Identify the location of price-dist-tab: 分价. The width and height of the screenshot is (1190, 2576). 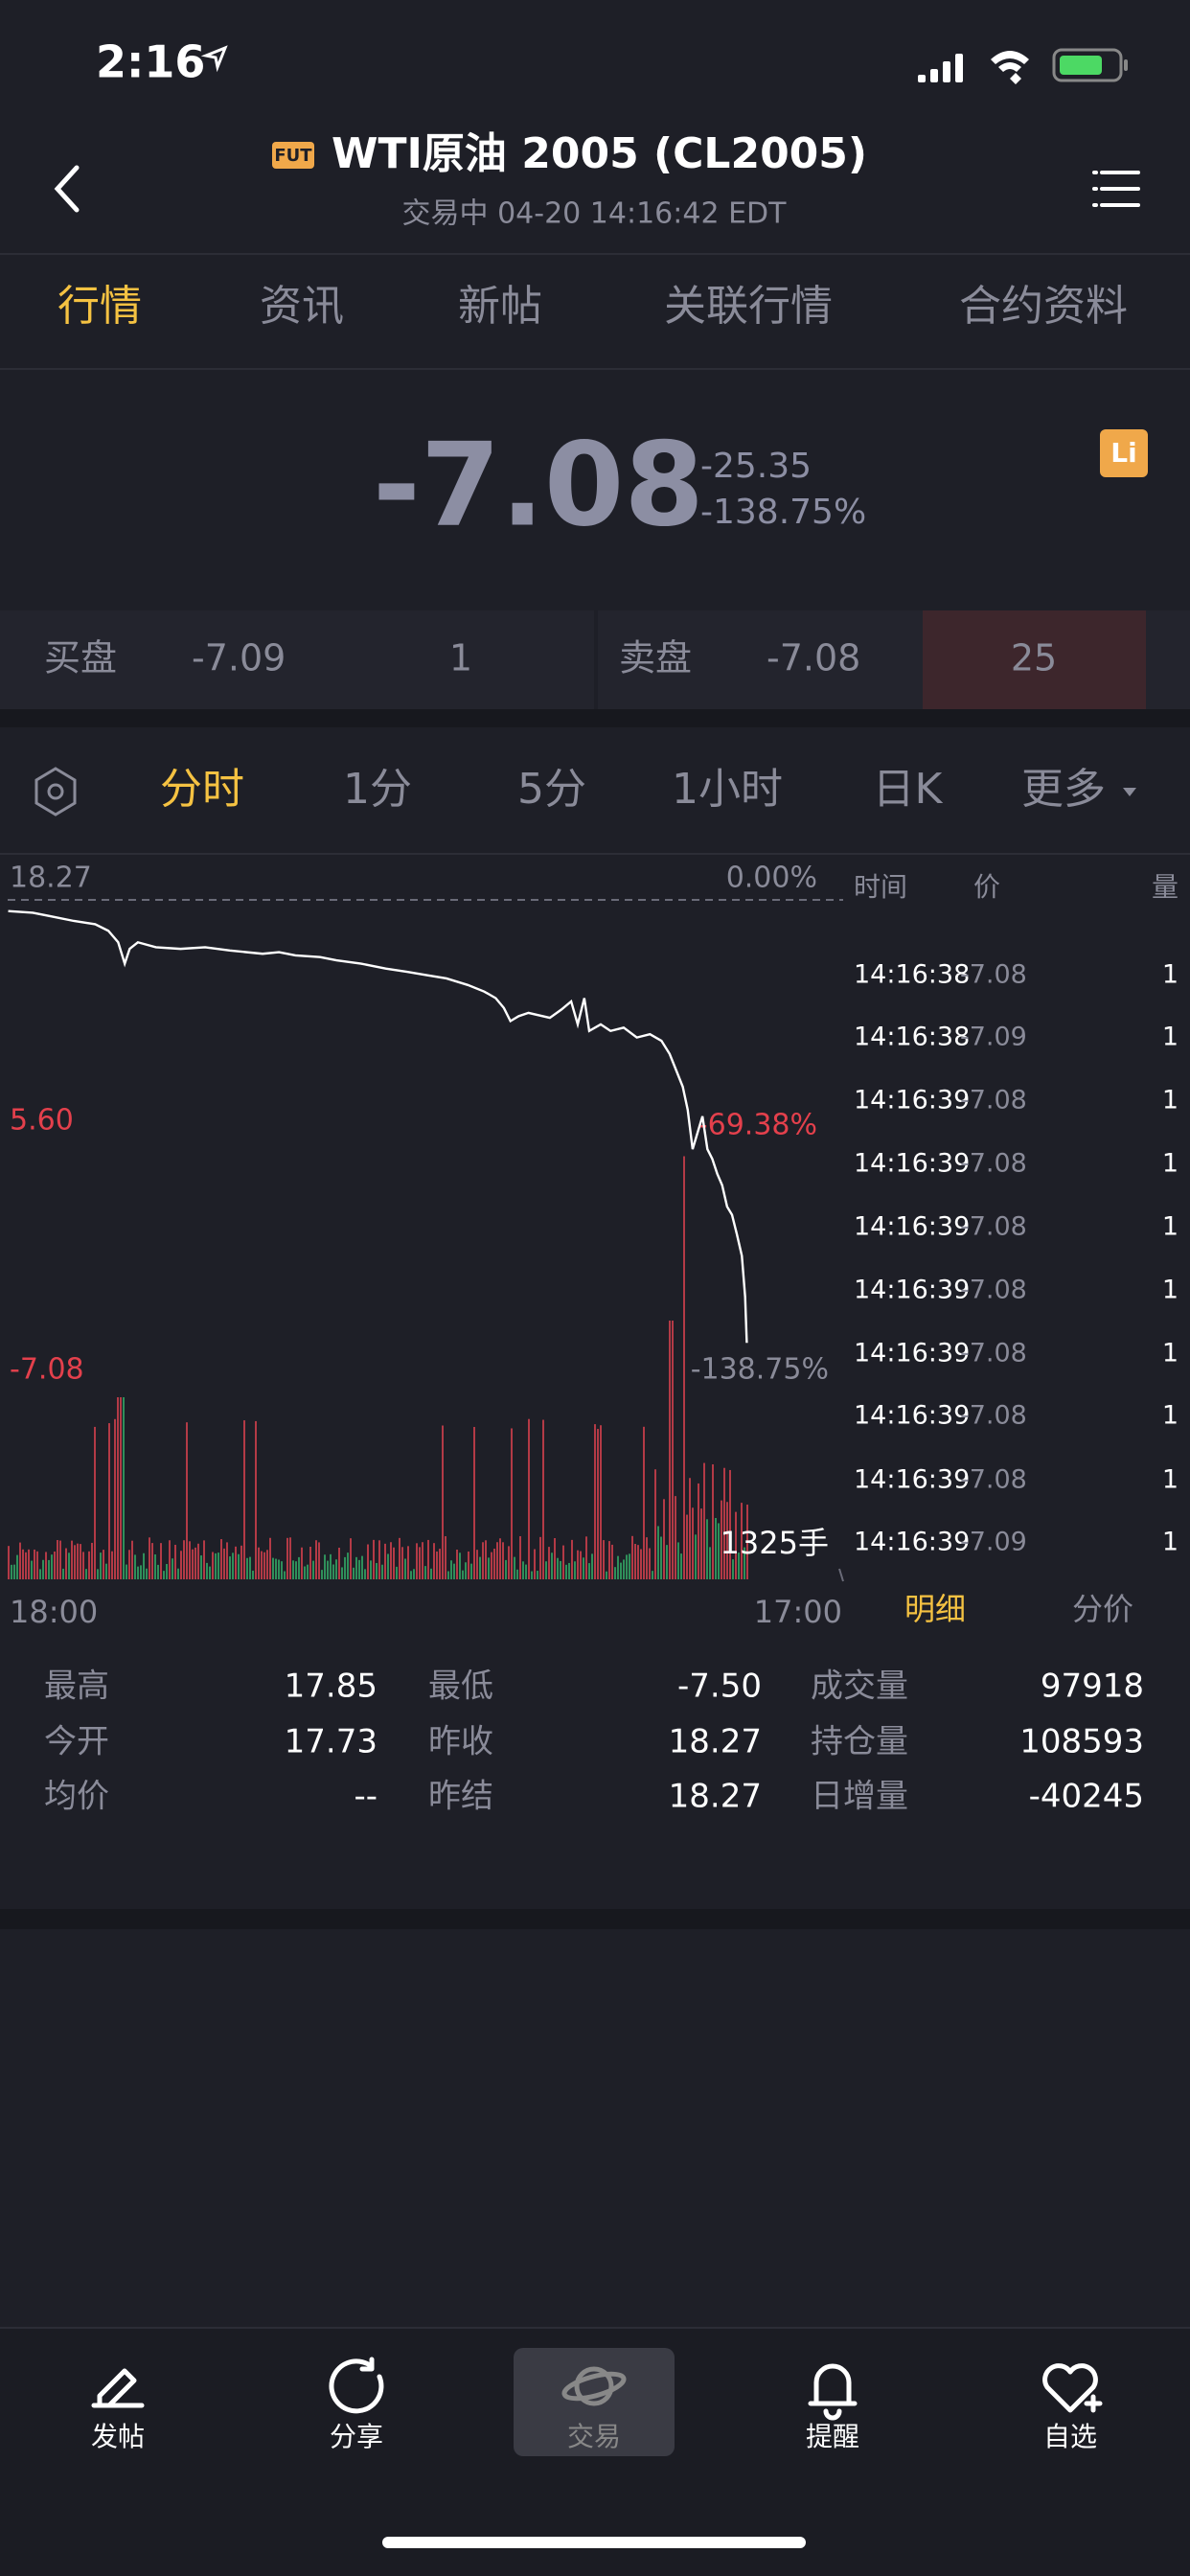
(1102, 1609).